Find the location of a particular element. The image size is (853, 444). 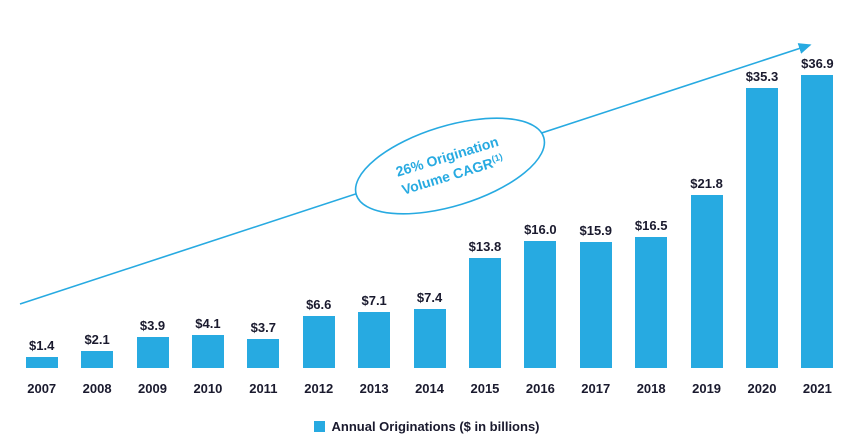

x-axis-label: 2013 is located at coordinates (374, 388).